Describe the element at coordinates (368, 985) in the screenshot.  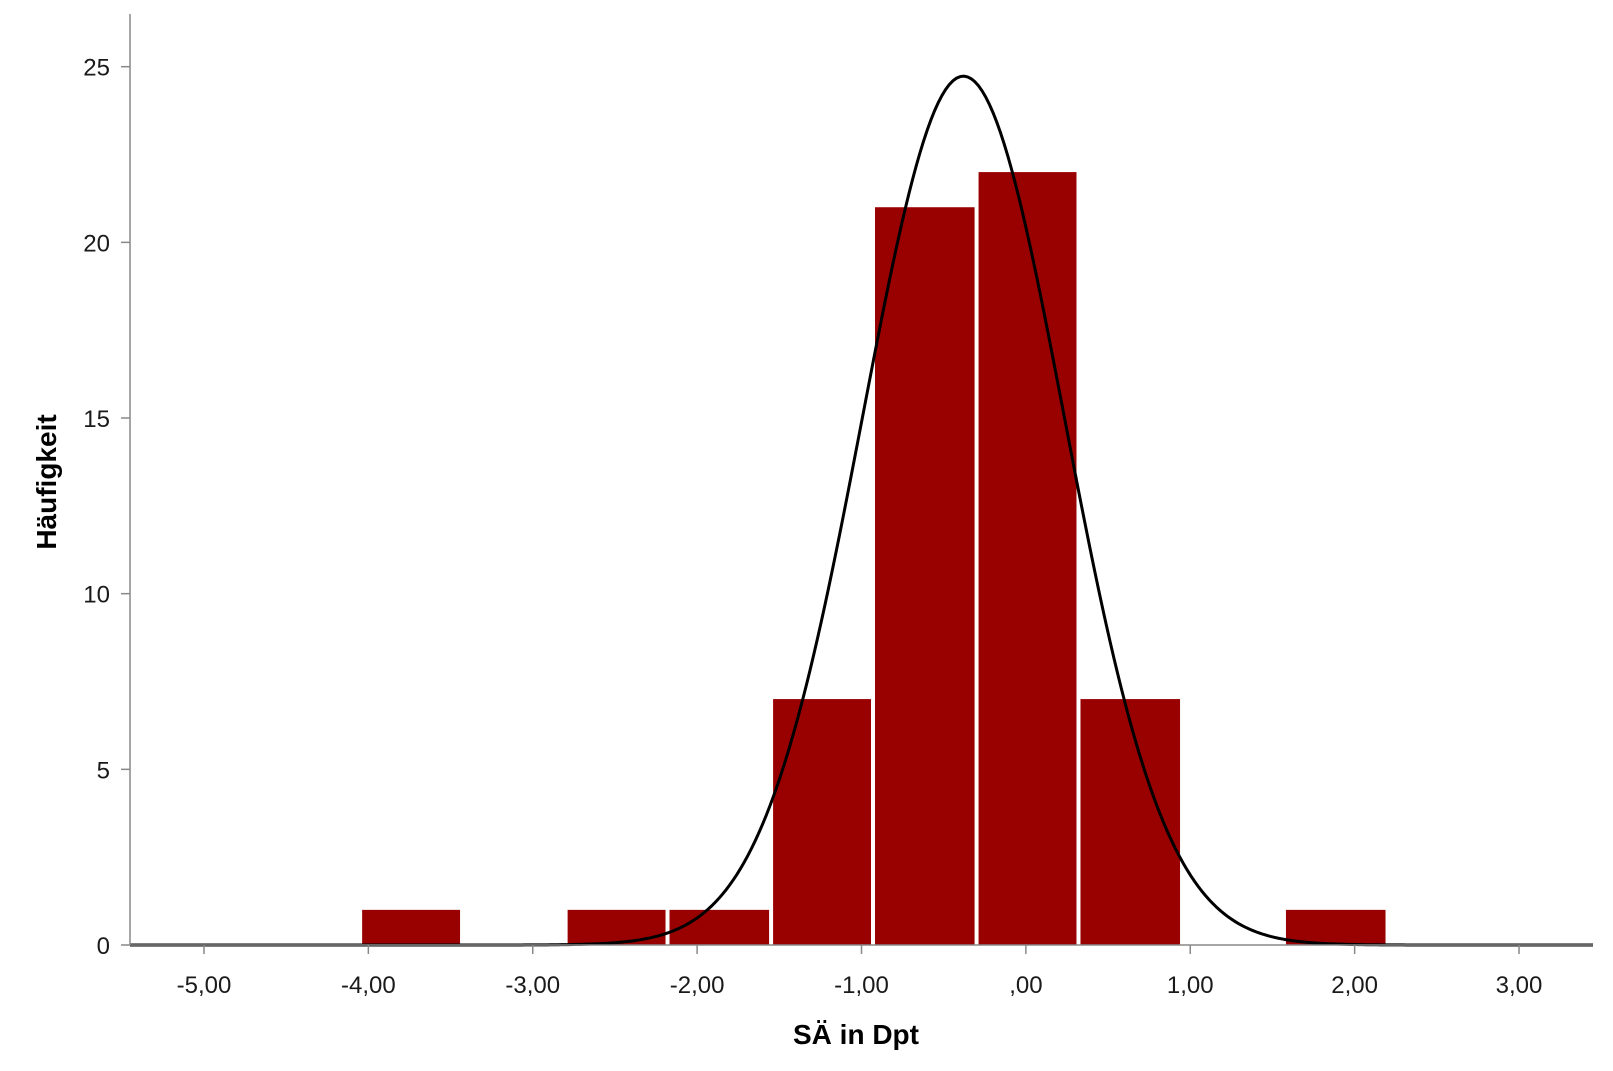
I see `x-tick-label: -4,00` at that location.